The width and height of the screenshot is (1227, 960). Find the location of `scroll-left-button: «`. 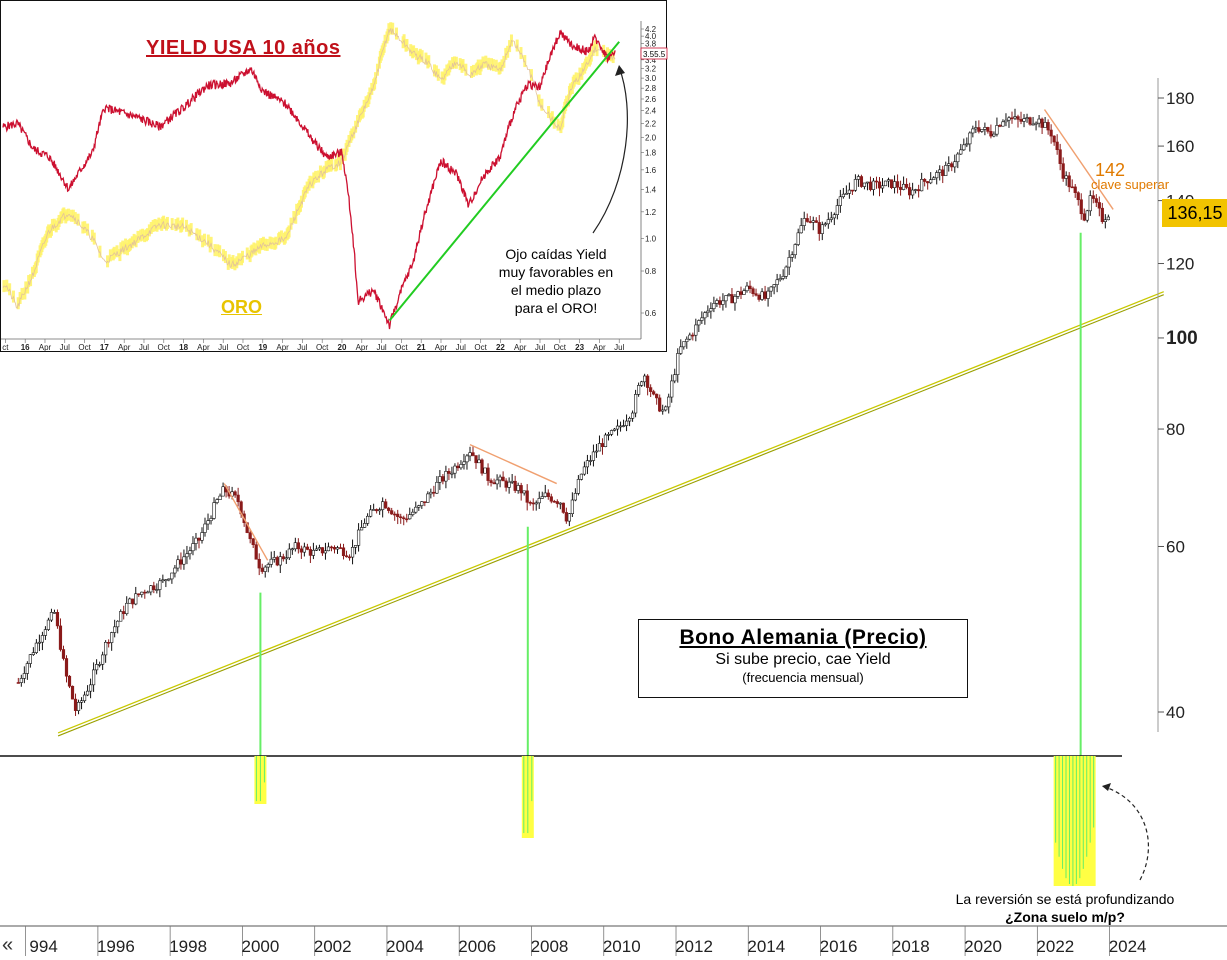

scroll-left-button: « is located at coordinates (8, 945).